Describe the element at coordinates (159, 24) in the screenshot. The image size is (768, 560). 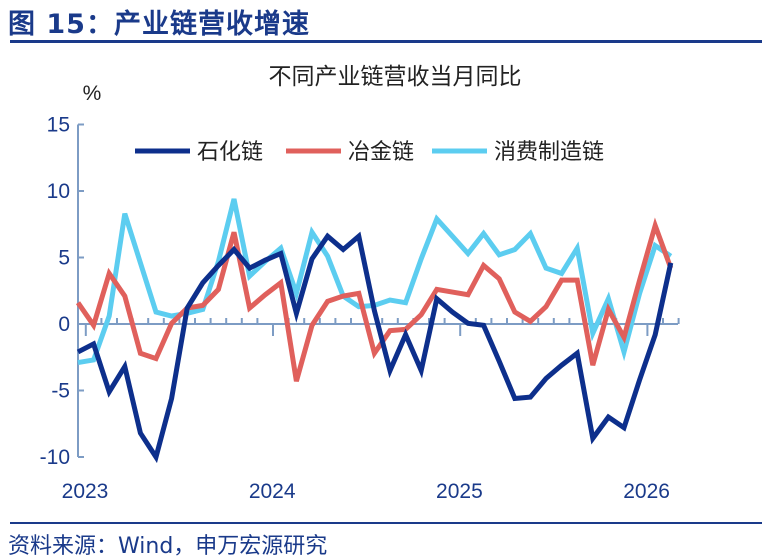
I see `figure-title: 图 15：产业链营收增速` at that location.